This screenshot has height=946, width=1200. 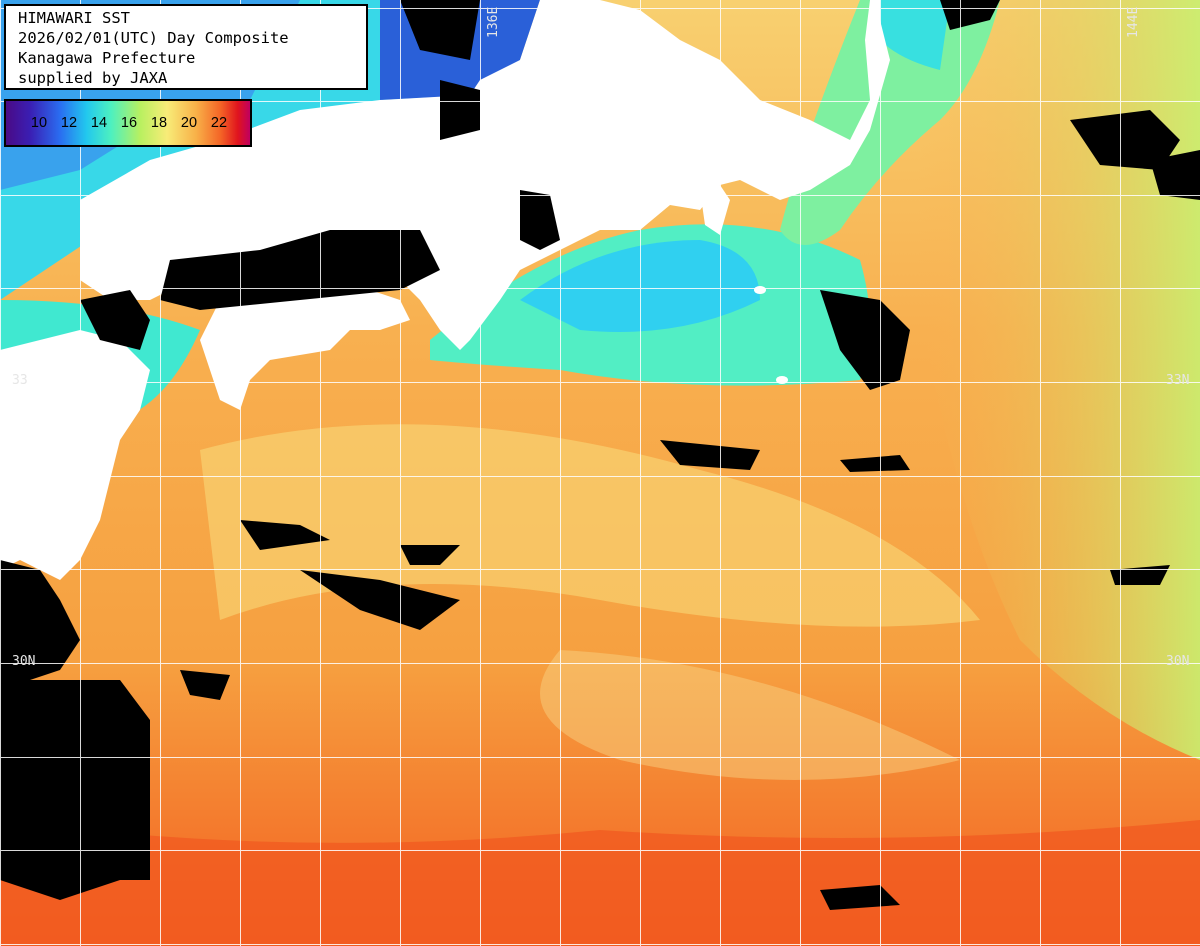 I want to click on legend-tick: 16, so click(x=129, y=123).